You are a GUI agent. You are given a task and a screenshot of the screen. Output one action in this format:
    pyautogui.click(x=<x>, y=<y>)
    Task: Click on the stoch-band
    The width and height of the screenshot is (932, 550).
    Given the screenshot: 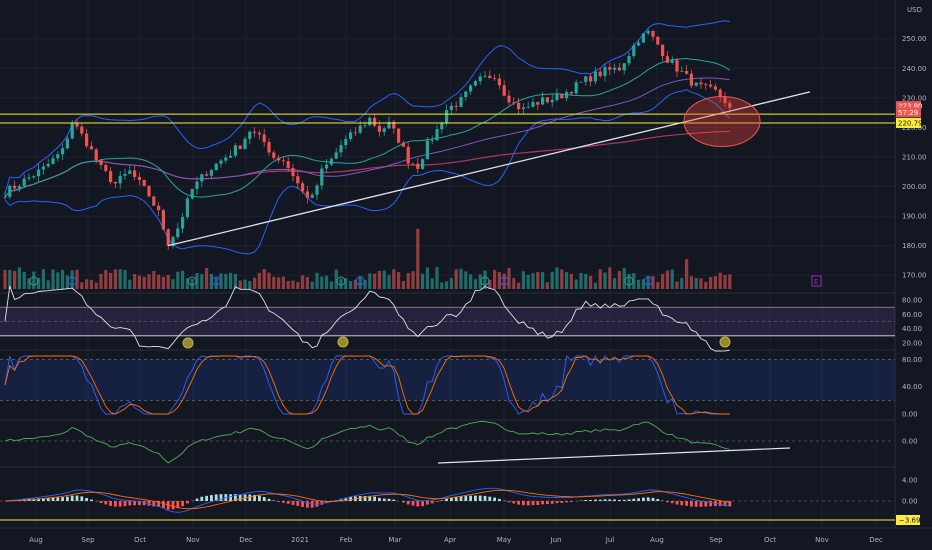 What is the action you would take?
    pyautogui.click(x=447, y=380)
    